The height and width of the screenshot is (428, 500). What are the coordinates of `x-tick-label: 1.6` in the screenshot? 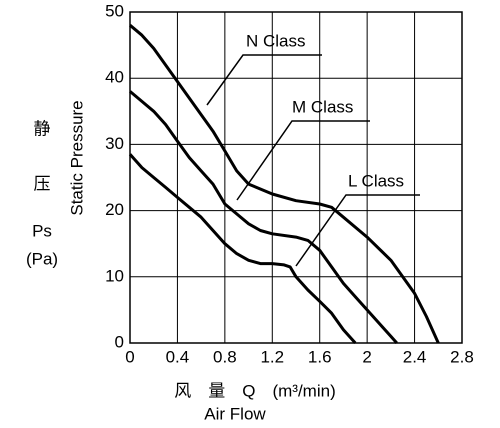 It's located at (320, 356).